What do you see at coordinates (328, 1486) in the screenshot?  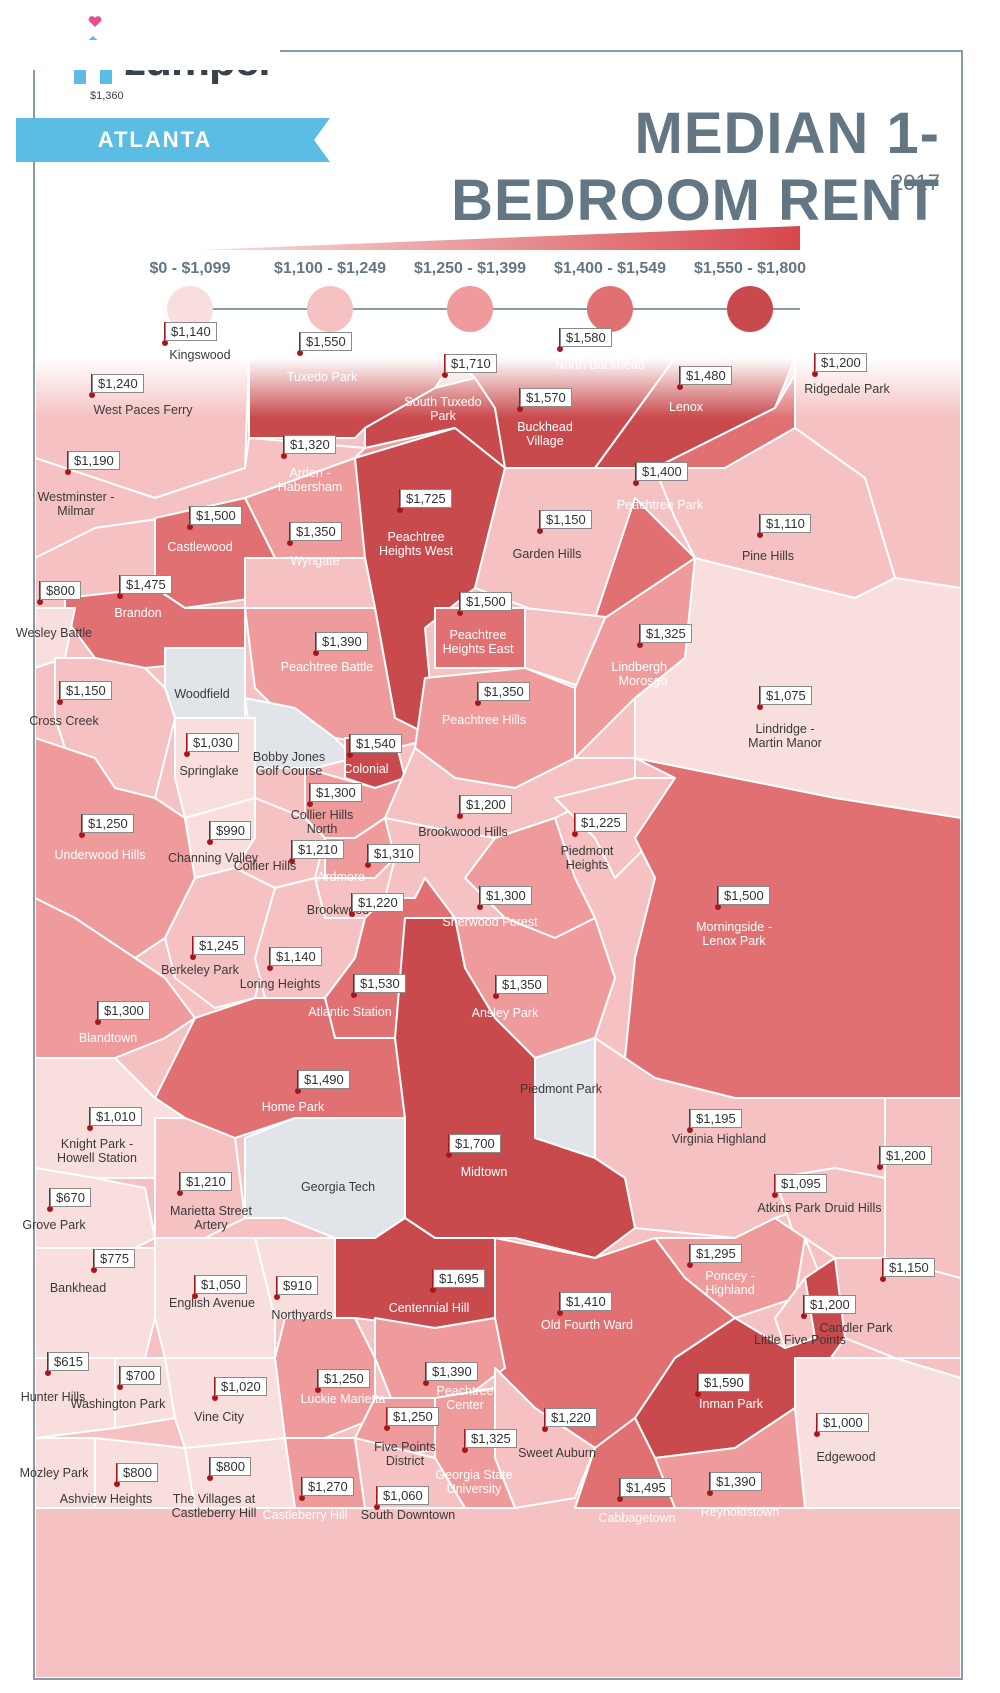 I see `price-label: $1,270` at bounding box center [328, 1486].